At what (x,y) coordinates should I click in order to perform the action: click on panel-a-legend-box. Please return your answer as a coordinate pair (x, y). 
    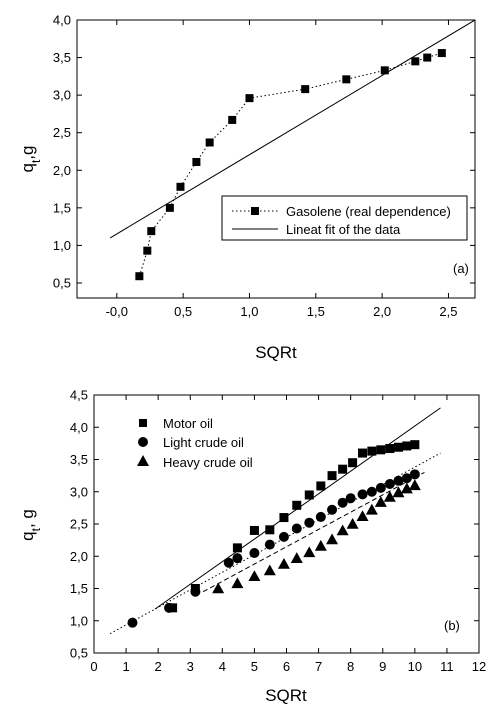
    Looking at the image, I should click on (344, 218).